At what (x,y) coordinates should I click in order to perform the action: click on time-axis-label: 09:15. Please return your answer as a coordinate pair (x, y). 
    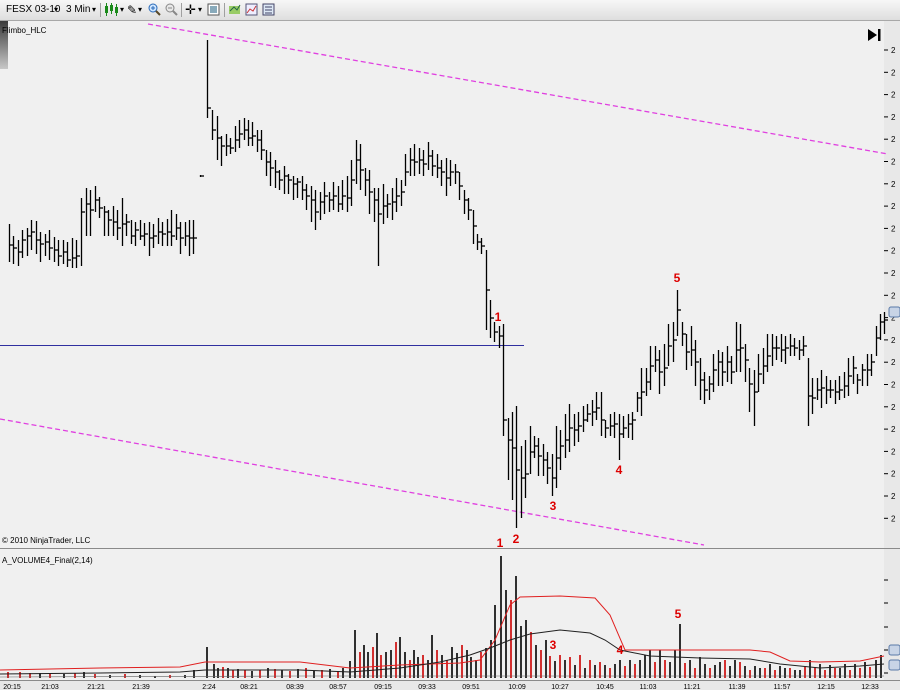
    Looking at the image, I should click on (383, 687).